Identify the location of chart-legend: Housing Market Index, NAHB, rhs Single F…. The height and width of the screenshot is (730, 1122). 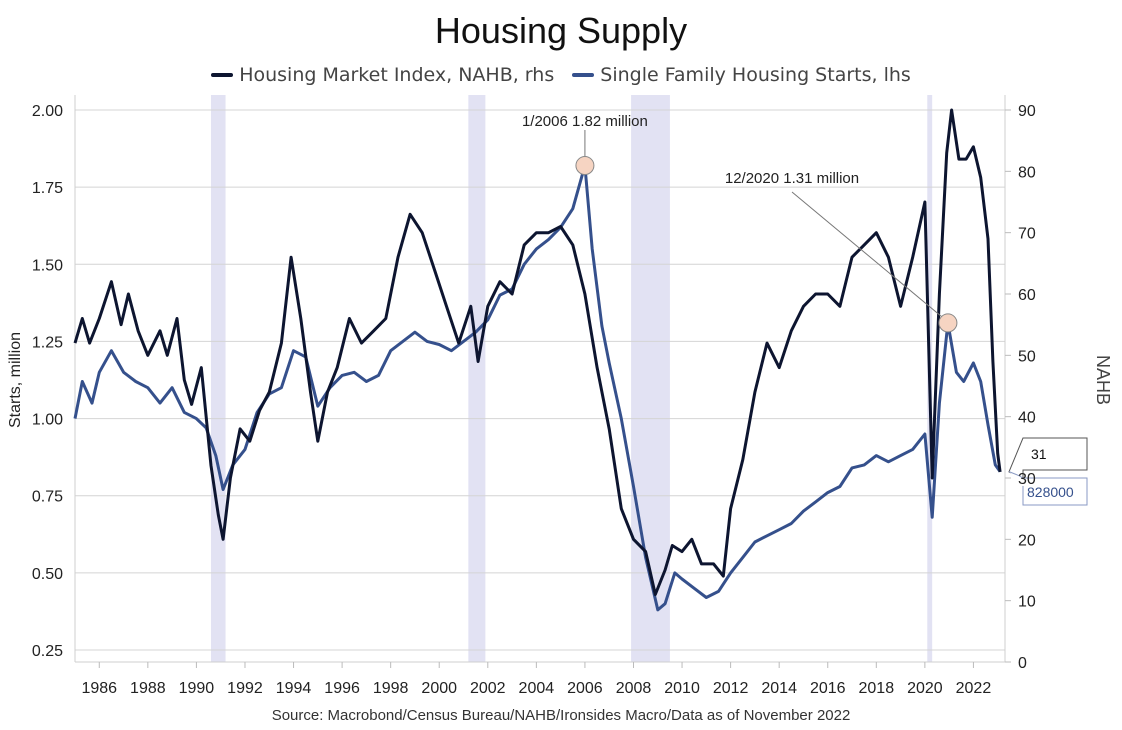
(561, 73).